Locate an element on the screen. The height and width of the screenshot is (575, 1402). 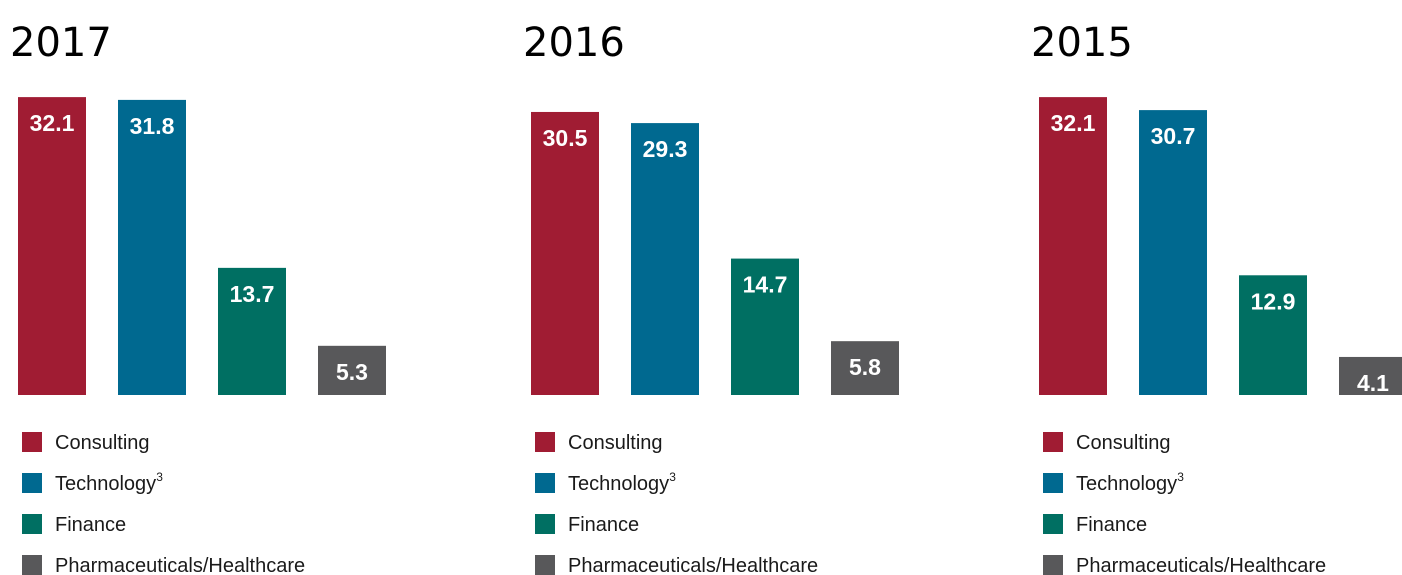
chart-title: 2016 is located at coordinates (574, 43).